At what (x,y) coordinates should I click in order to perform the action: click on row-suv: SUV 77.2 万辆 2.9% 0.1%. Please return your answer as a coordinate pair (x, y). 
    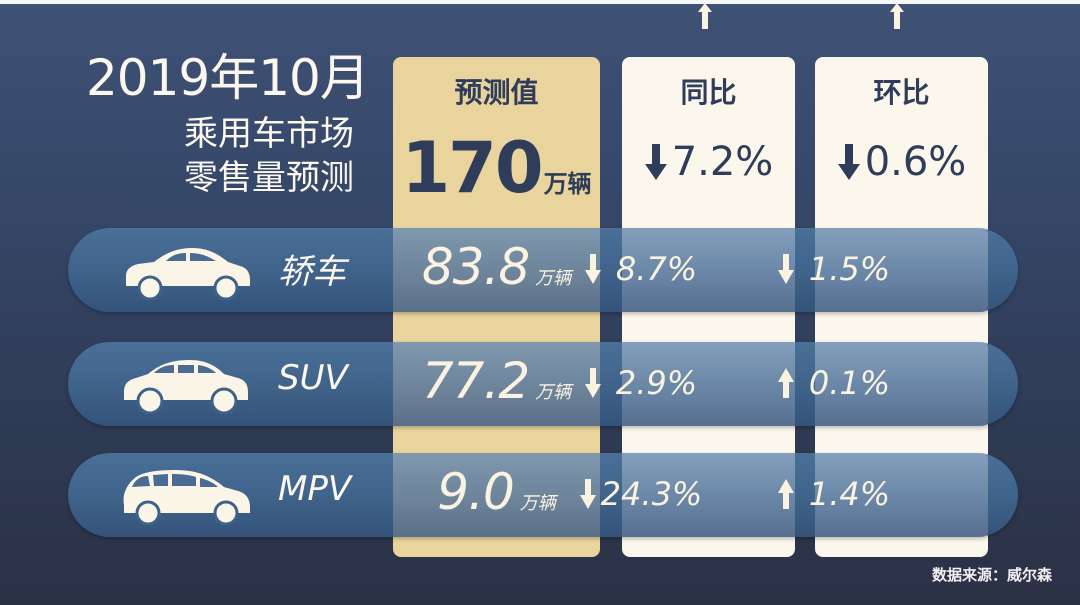
    Looking at the image, I should click on (543, 384).